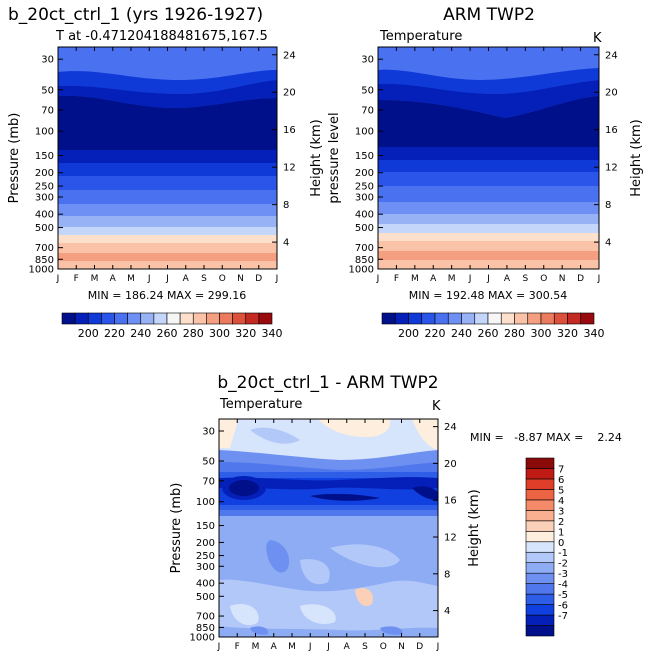 The image size is (648, 662). Describe the element at coordinates (161, 36) in the screenshot. I see `panel1-subtitle: T at -0.471204188481675,167.5` at that location.